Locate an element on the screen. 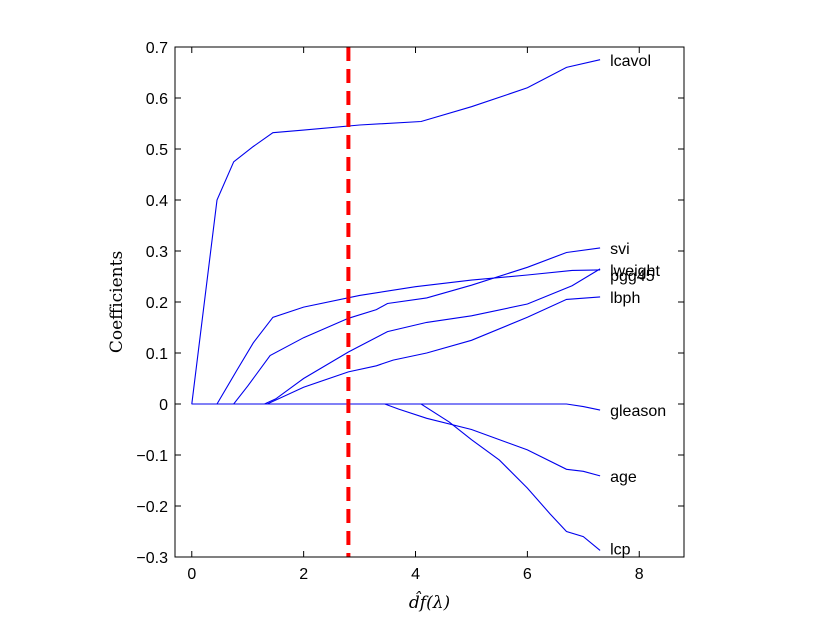  series-line-lcp is located at coordinates (396, 477).